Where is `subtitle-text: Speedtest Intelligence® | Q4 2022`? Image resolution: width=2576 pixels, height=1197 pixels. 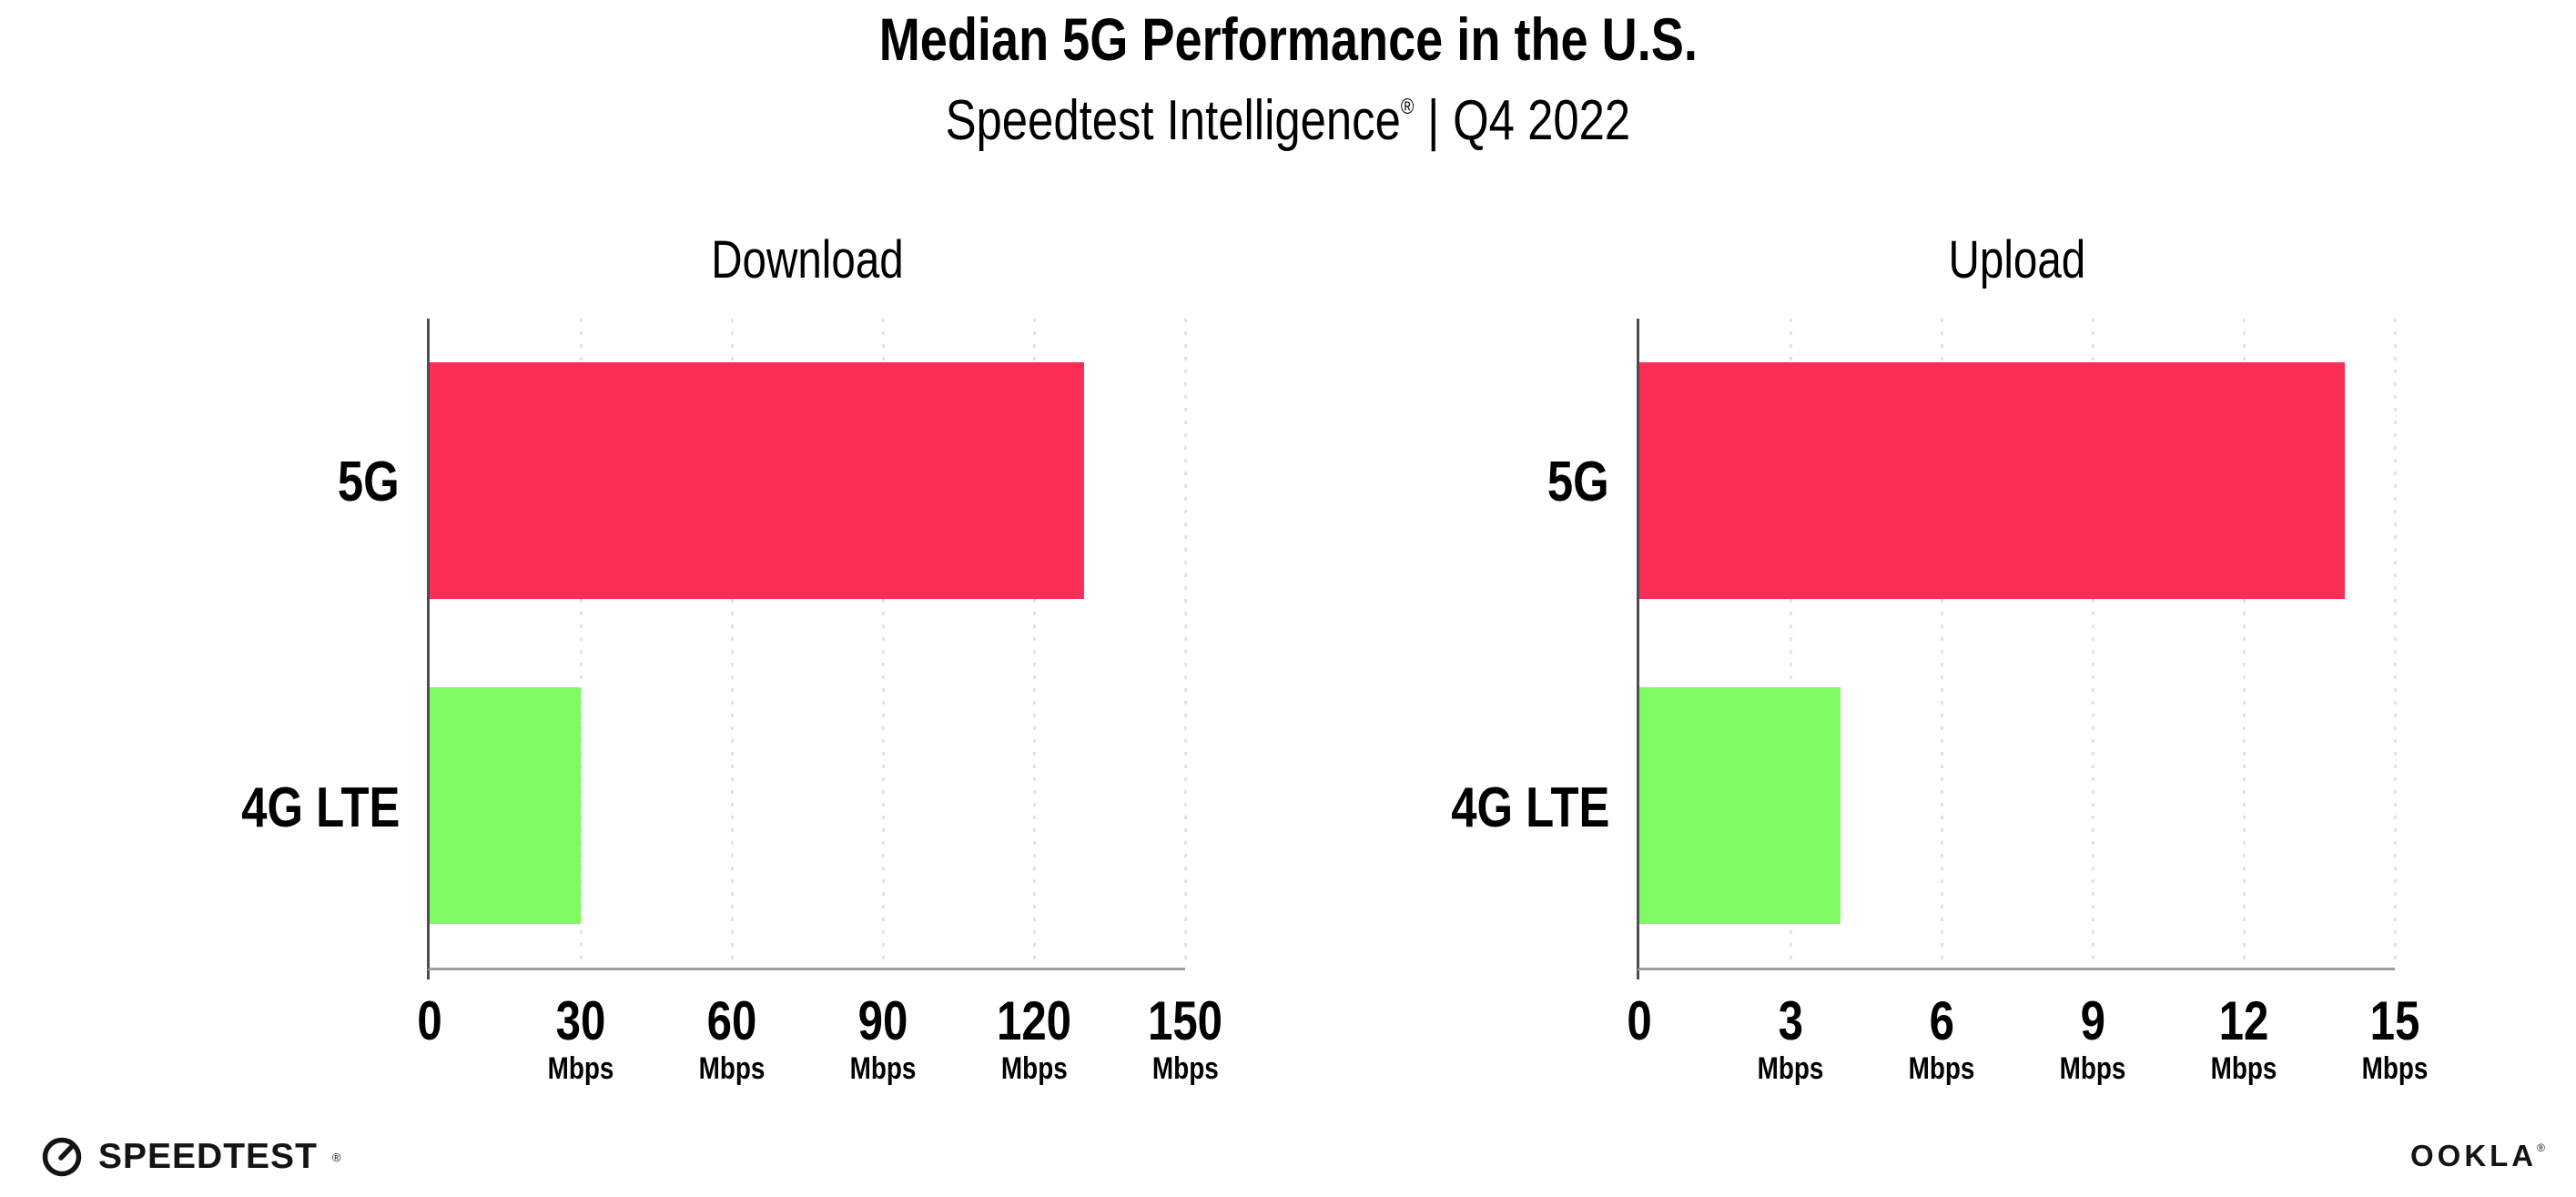 subtitle-text: Speedtest Intelligence® | Q4 2022 is located at coordinates (1288, 113).